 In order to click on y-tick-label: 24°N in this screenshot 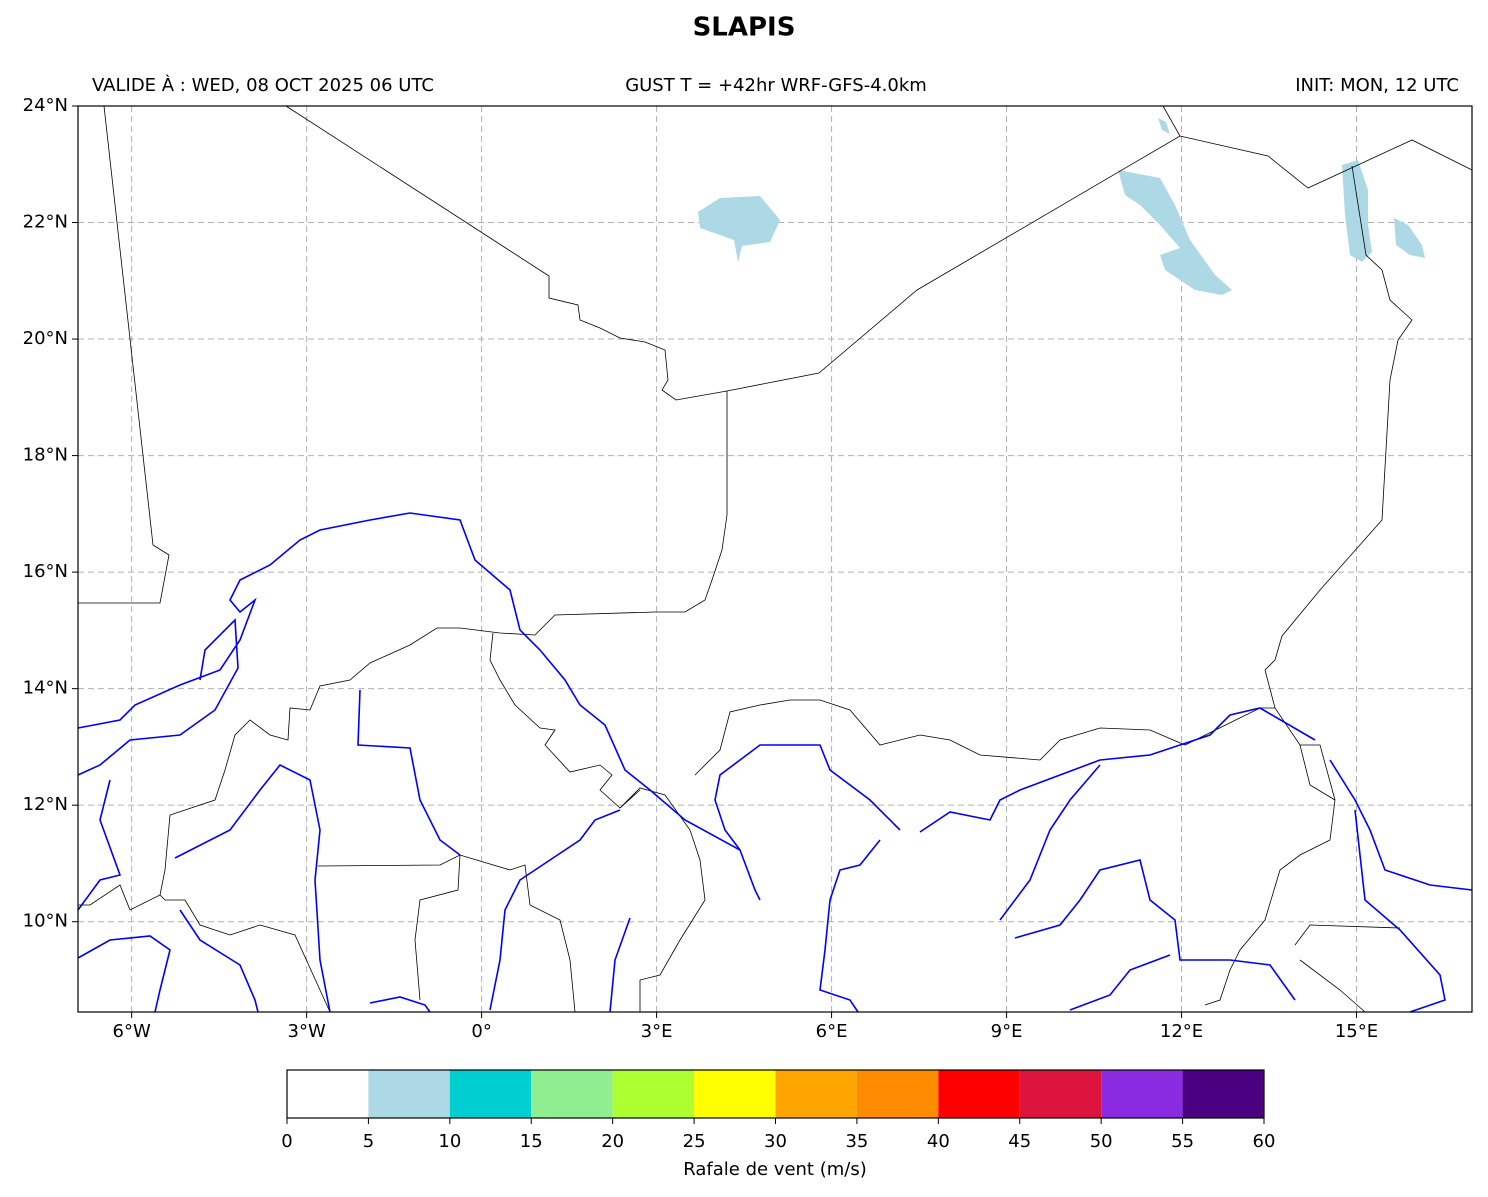, I will do `click(45, 105)`.